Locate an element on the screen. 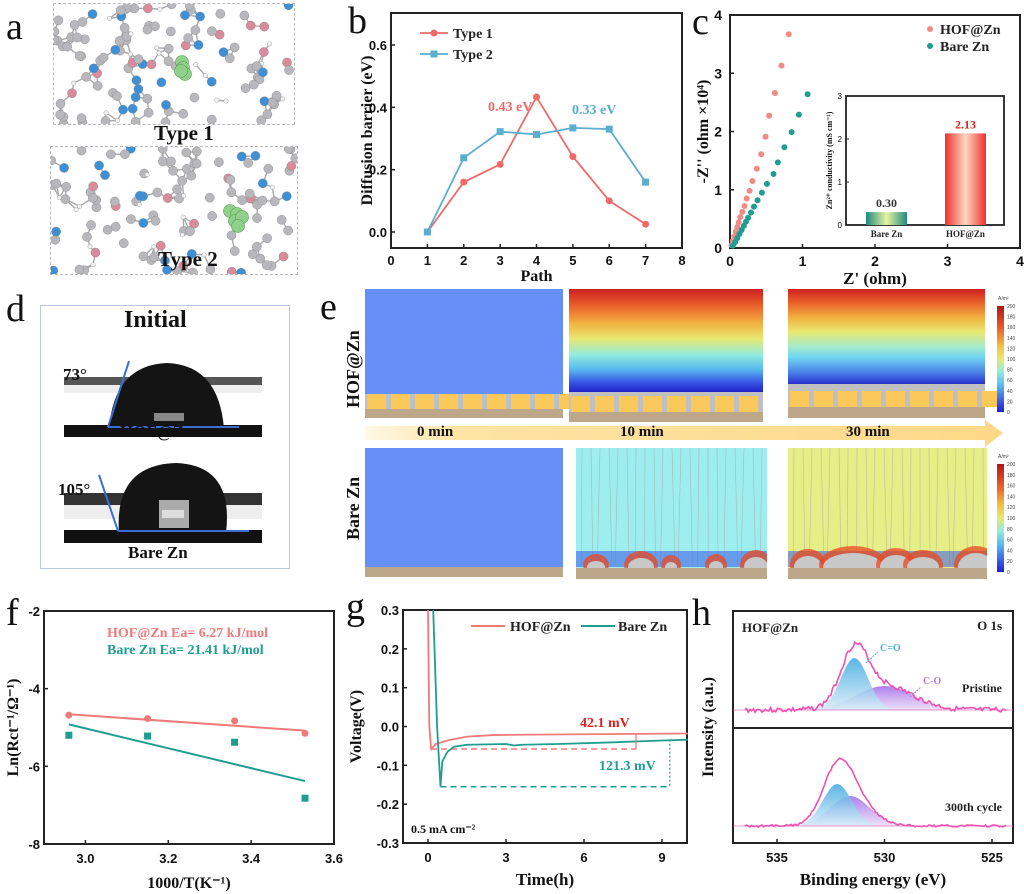 The image size is (1024, 894). colorbar-unit: A/m² is located at coordinates (1003, 457).